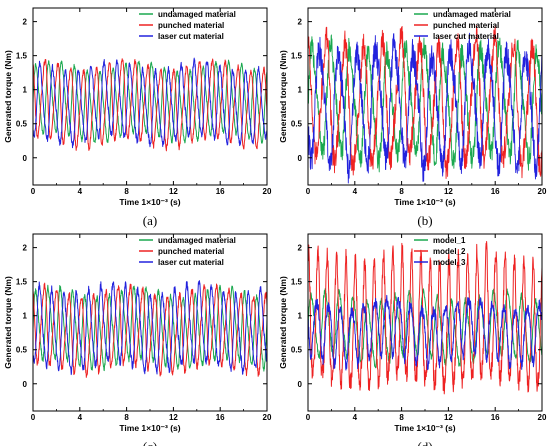  I want to click on legend-entry: model_3, so click(449, 262).